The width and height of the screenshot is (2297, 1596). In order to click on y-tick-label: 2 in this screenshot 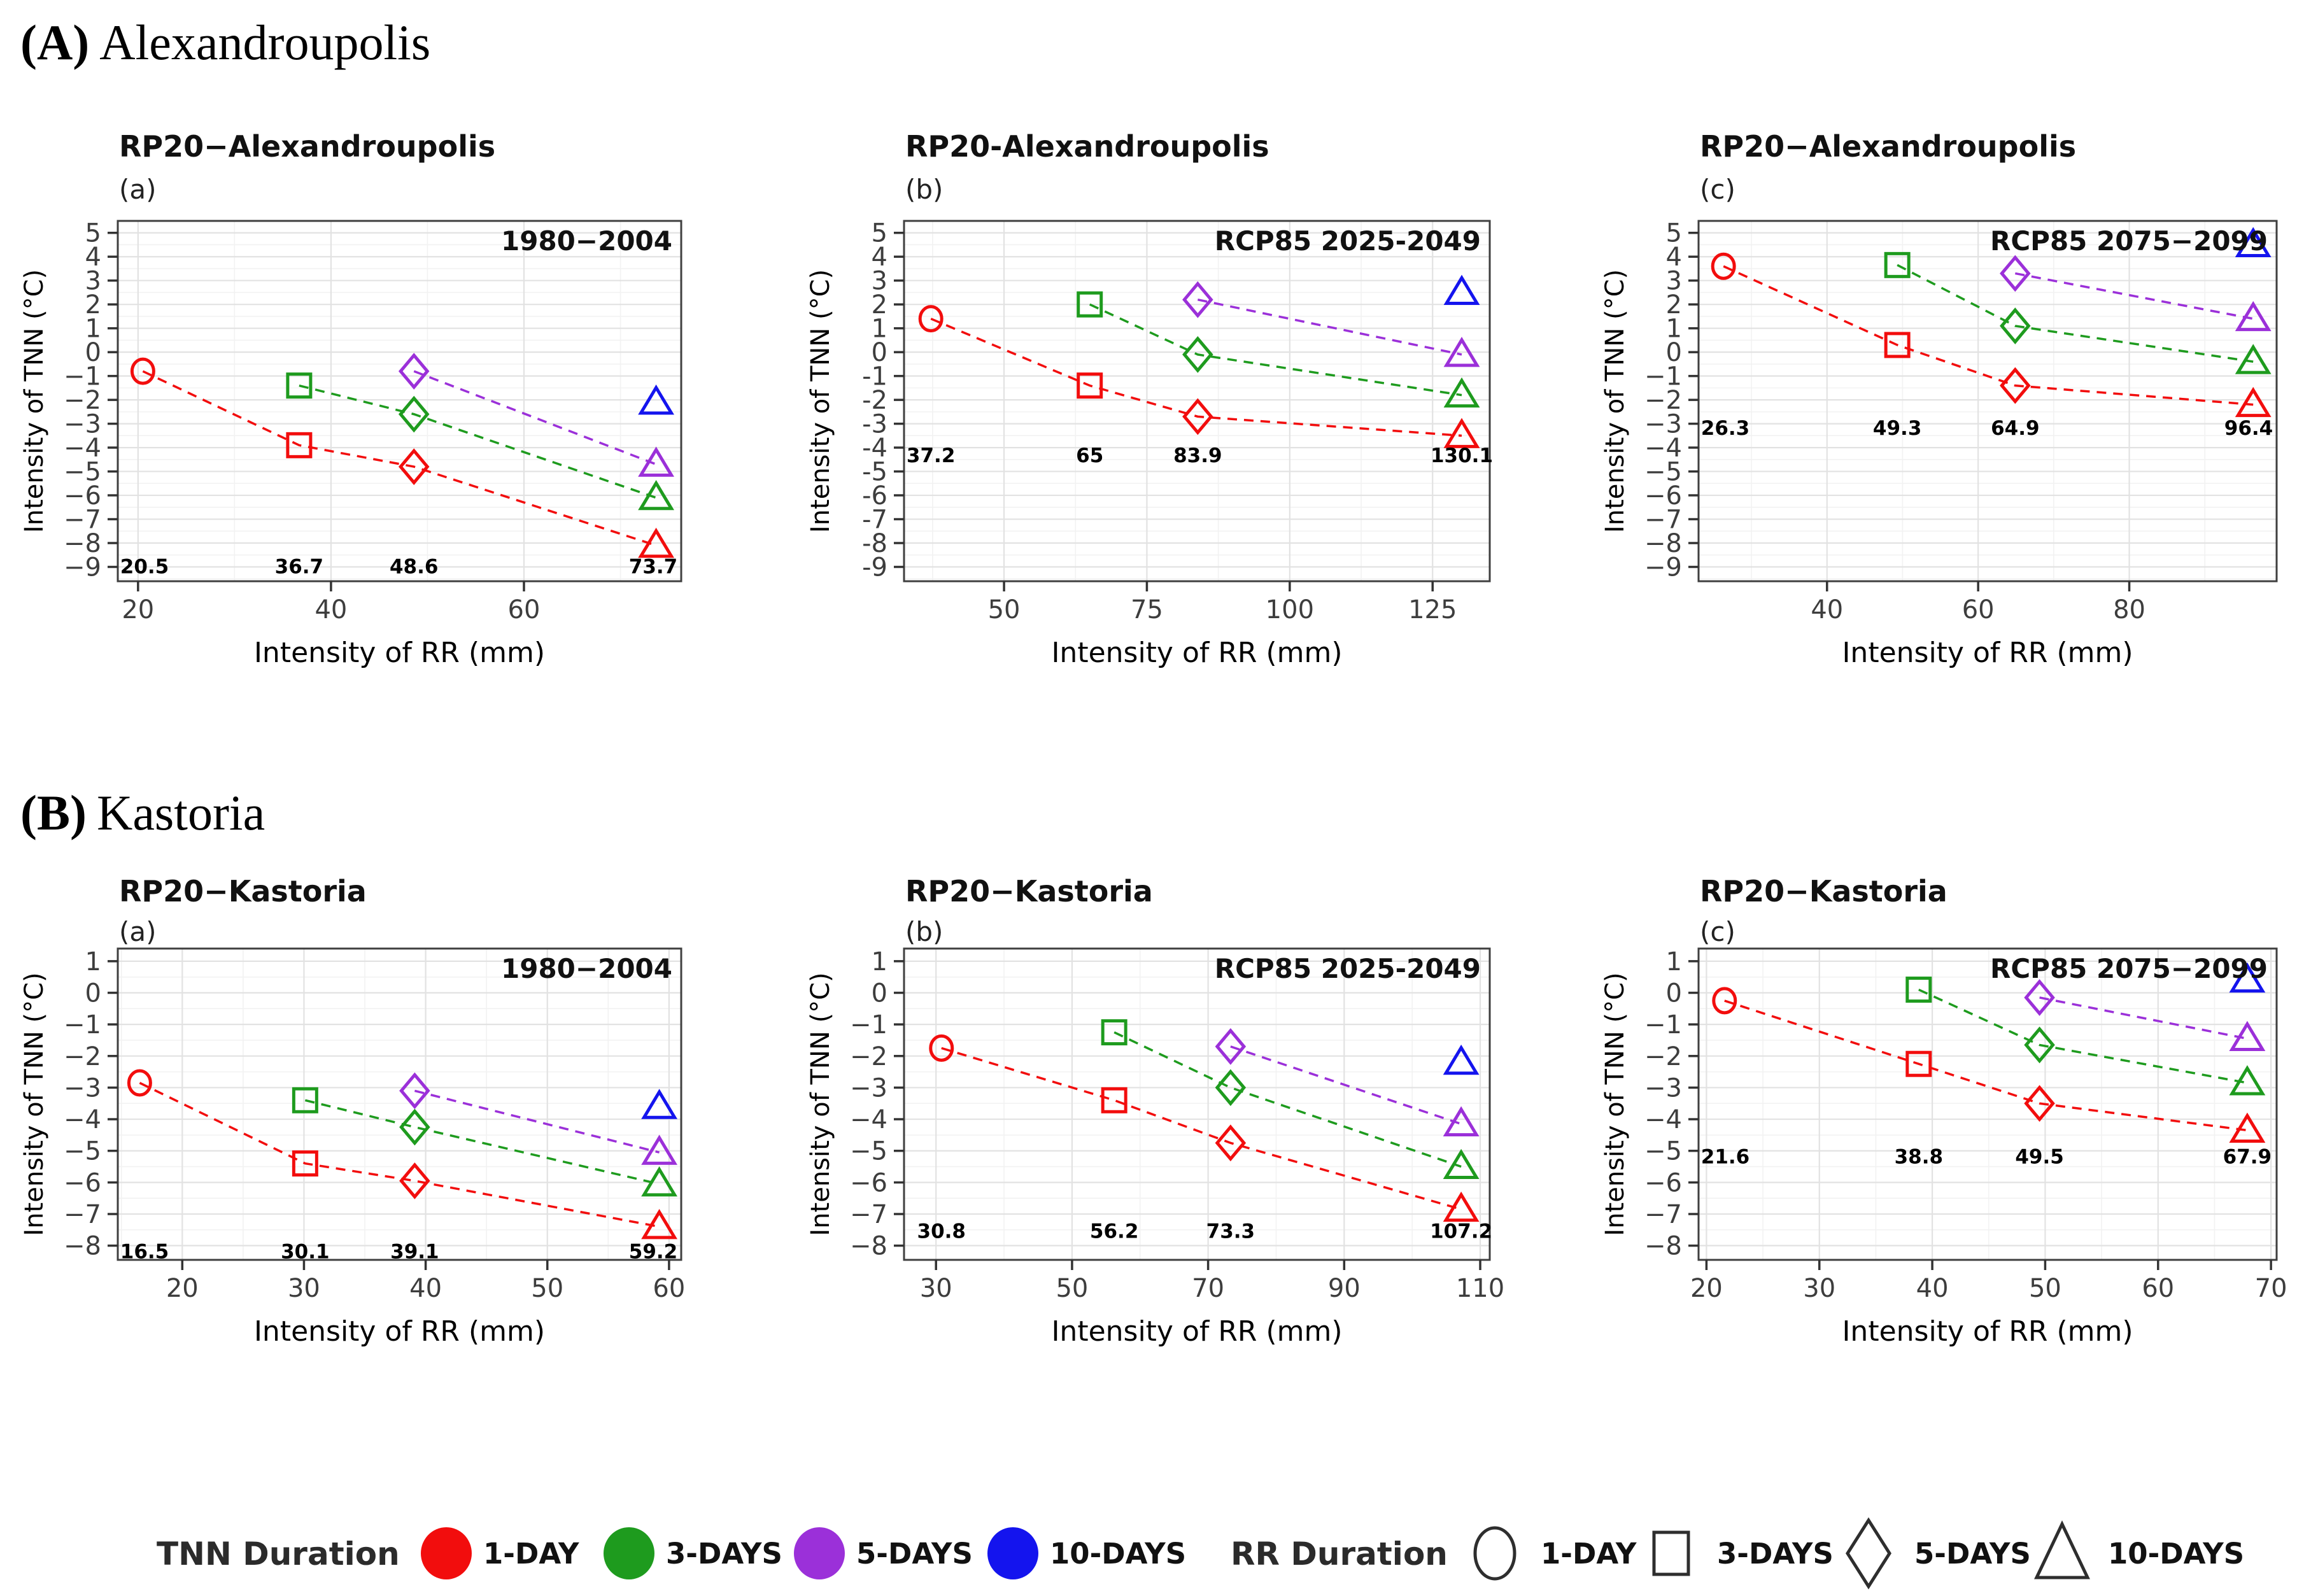, I will do `click(1674, 305)`.